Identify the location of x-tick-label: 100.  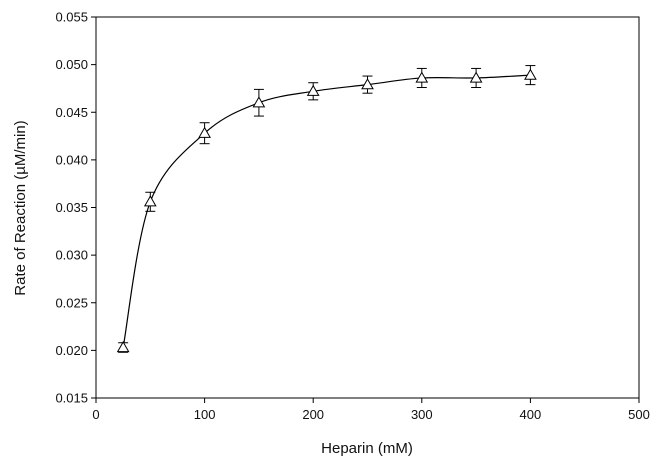
(205, 414).